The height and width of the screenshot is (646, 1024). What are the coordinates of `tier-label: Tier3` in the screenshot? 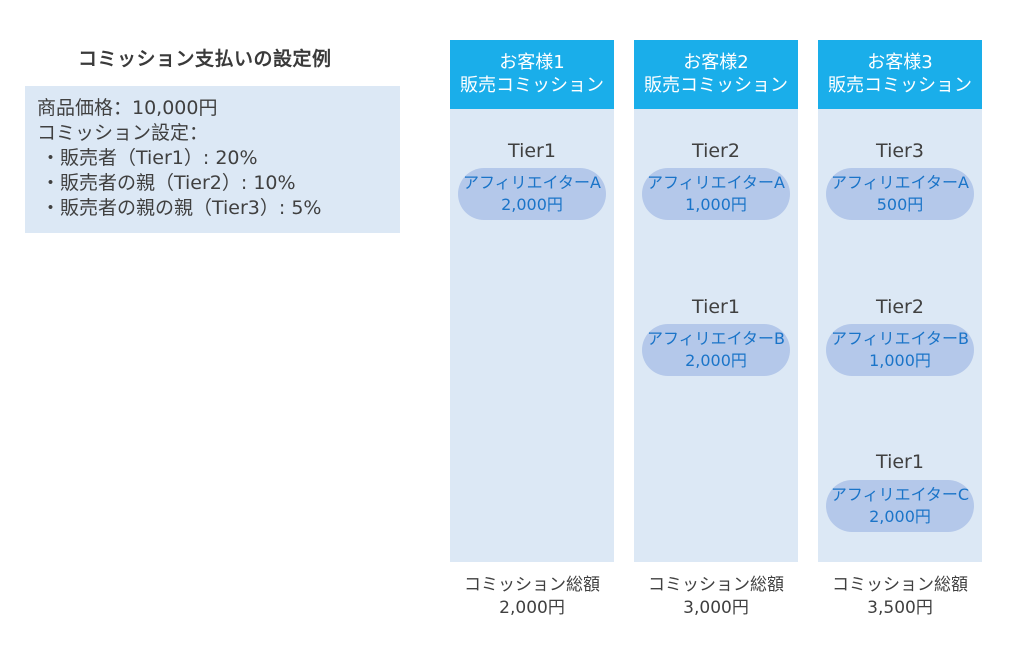 It's located at (900, 151).